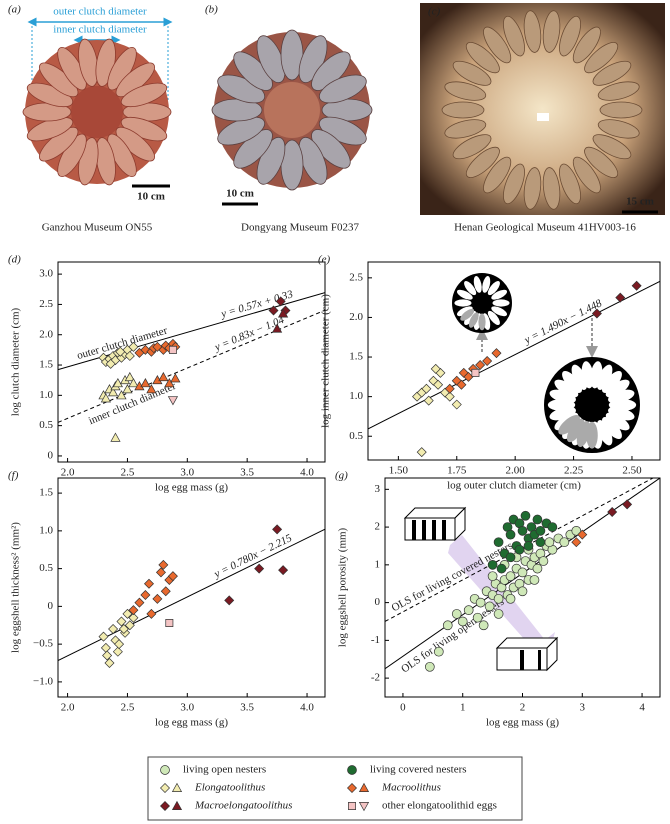 The width and height of the screenshot is (670, 824). Describe the element at coordinates (46, 304) in the screenshot. I see `y-tick-label: 2.5` at that location.